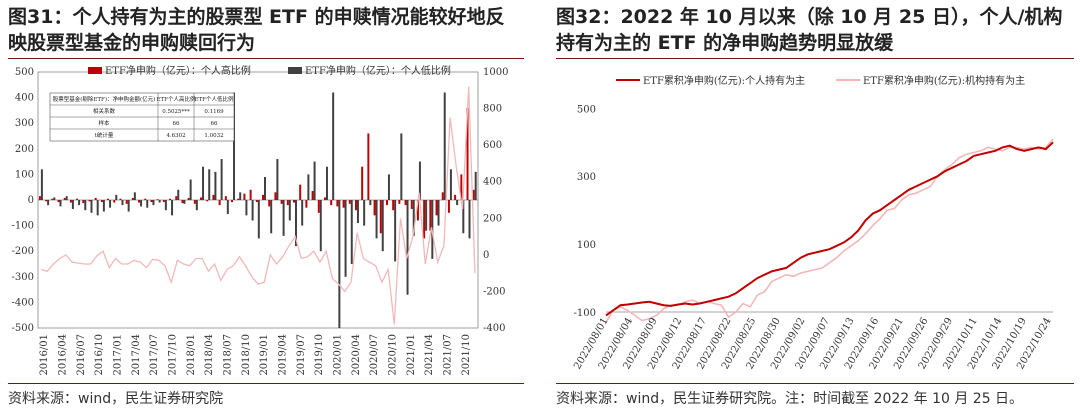 This screenshot has height=413, width=1080. I want to click on inset-table-header: ETF个人低比例, so click(214, 99).